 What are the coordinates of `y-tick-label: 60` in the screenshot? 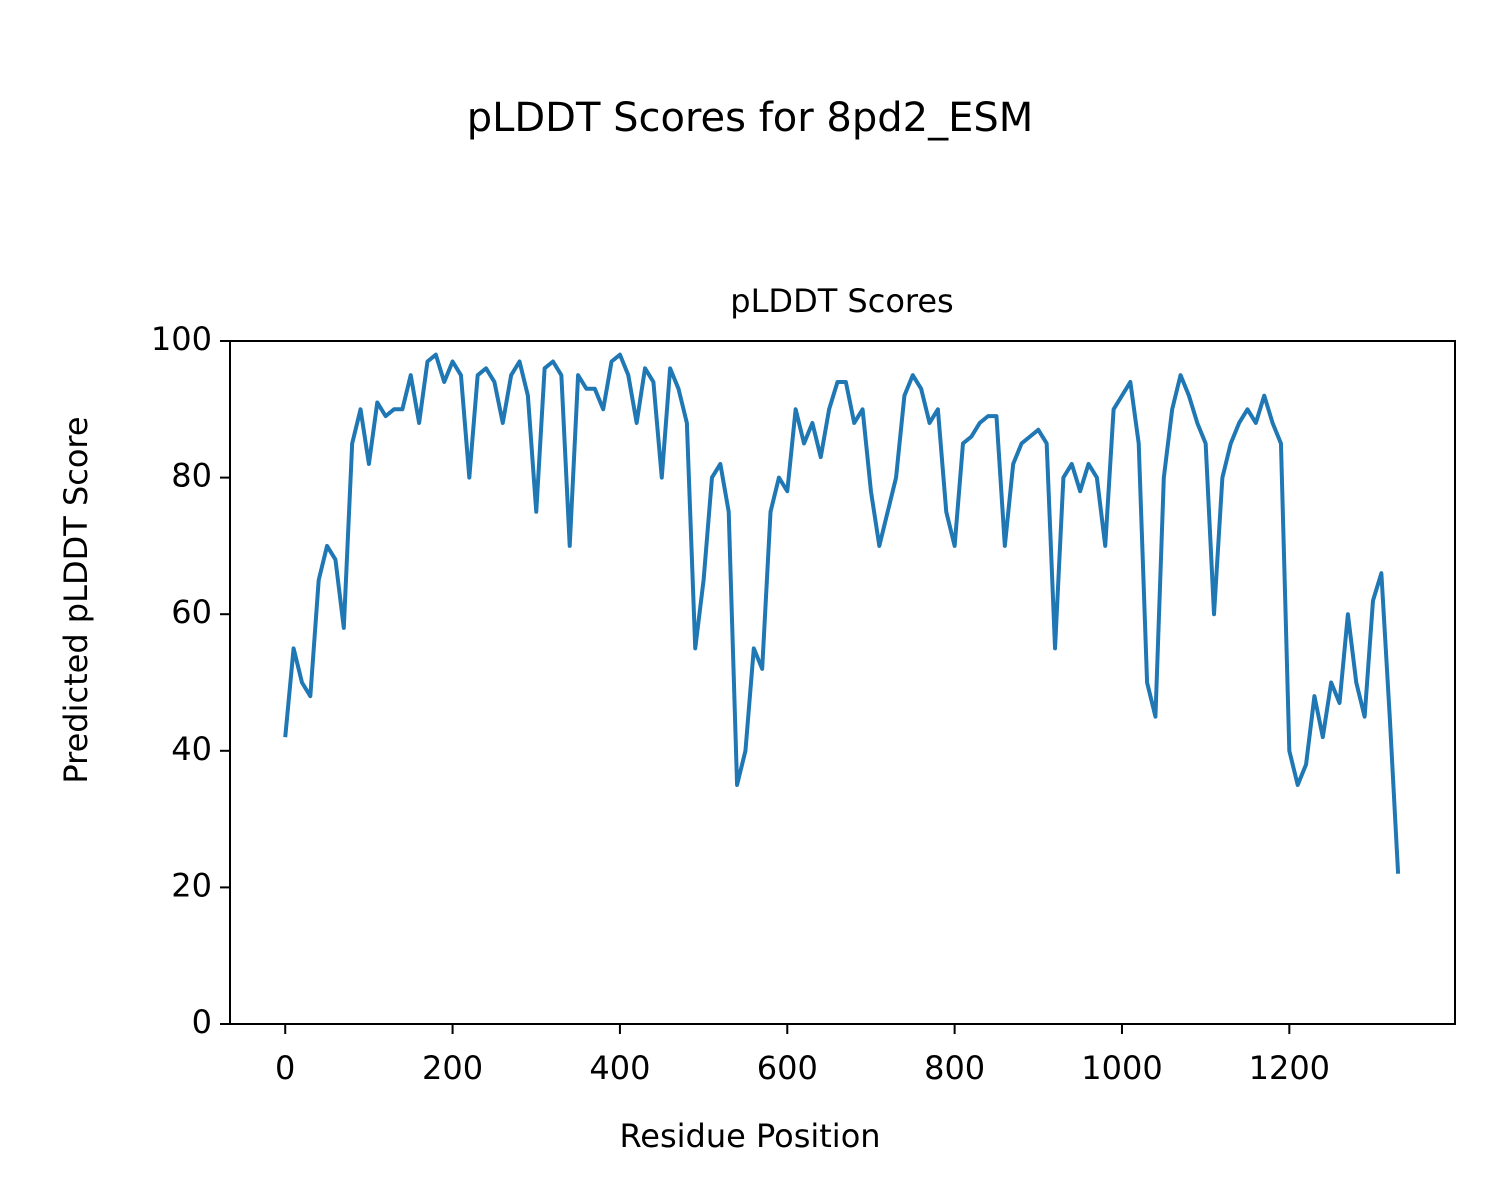 It's located at (191, 612).